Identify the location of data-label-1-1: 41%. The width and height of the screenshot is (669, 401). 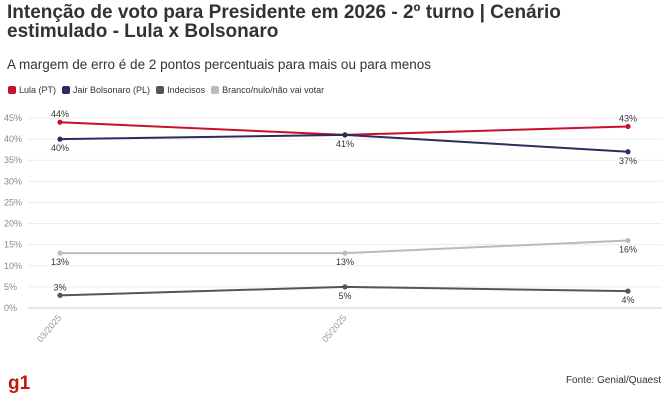
(345, 144).